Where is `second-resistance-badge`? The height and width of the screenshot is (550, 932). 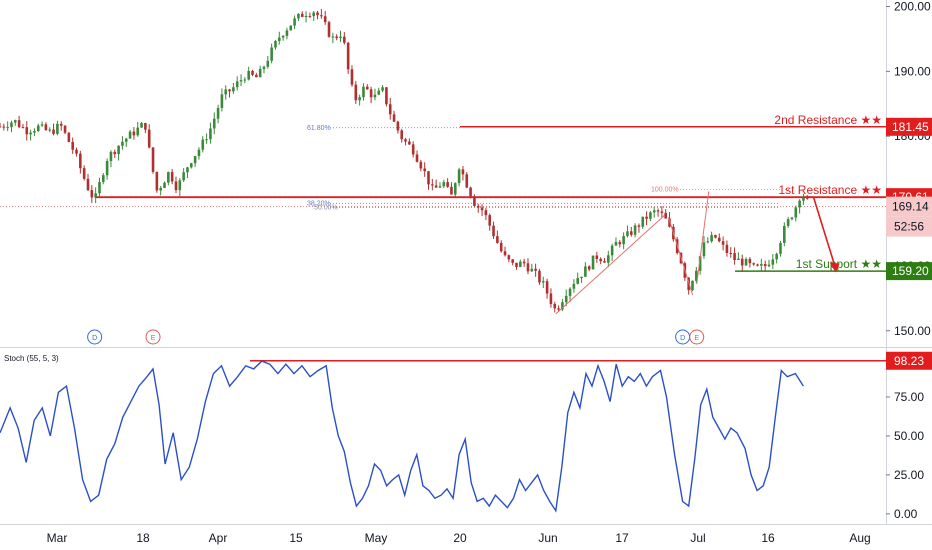 second-resistance-badge is located at coordinates (909, 126).